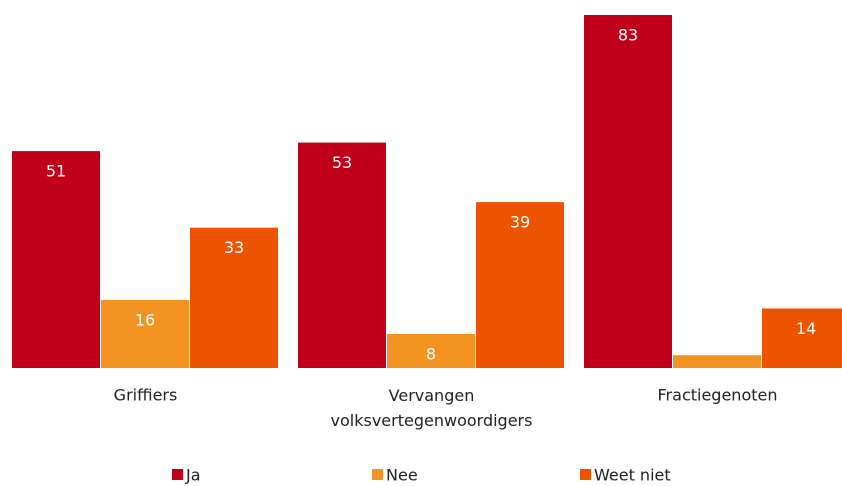  Describe the element at coordinates (432, 408) in the screenshot. I see `x-tick-label: Vervangen volksvertegenwoordigers` at that location.